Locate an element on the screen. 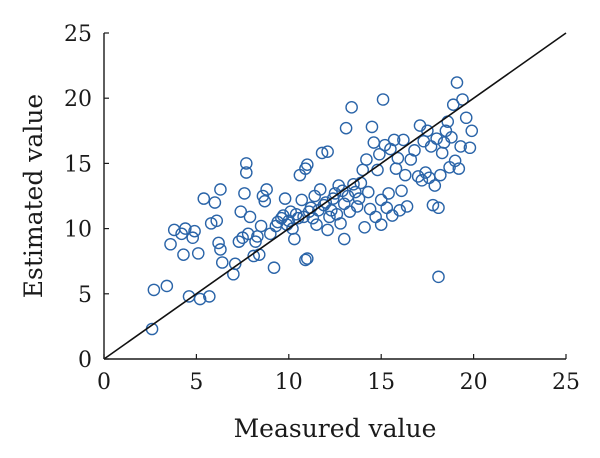  x-axis-ticks: 0 5 10 15 20 25 is located at coordinates (338, 374).